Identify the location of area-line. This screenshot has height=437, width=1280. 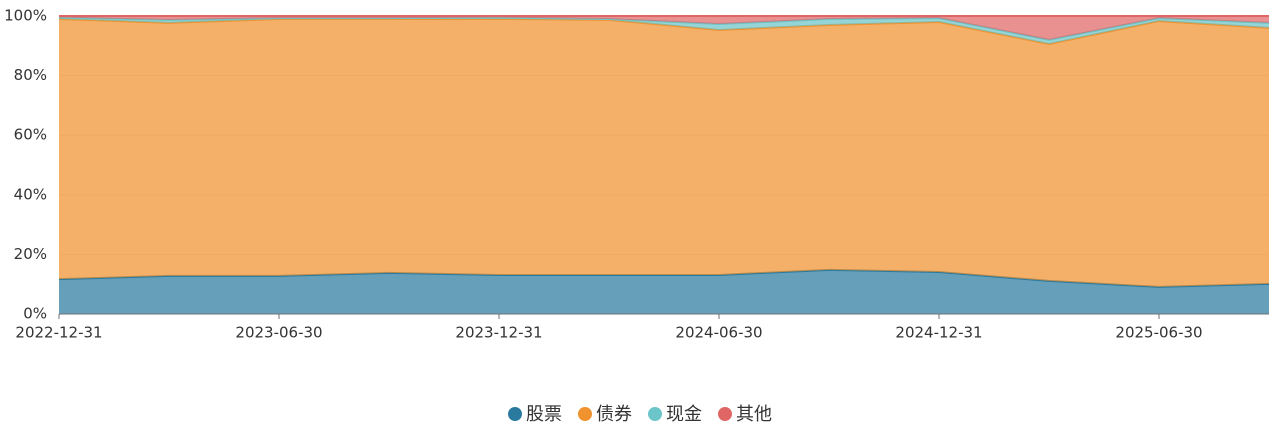
(664, 28).